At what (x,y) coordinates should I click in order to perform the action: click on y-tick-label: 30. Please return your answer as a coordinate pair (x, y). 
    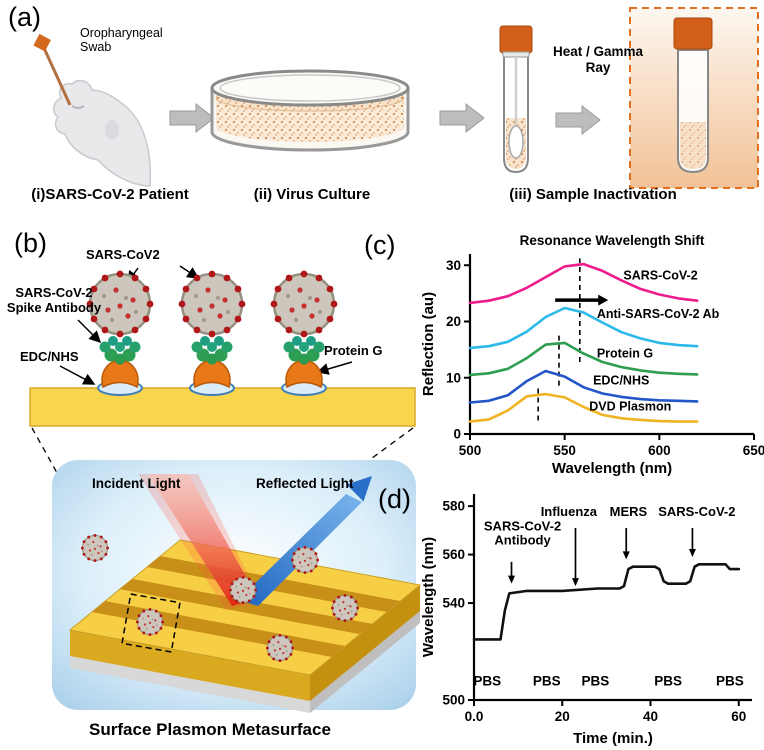
    Looking at the image, I should click on (453, 265).